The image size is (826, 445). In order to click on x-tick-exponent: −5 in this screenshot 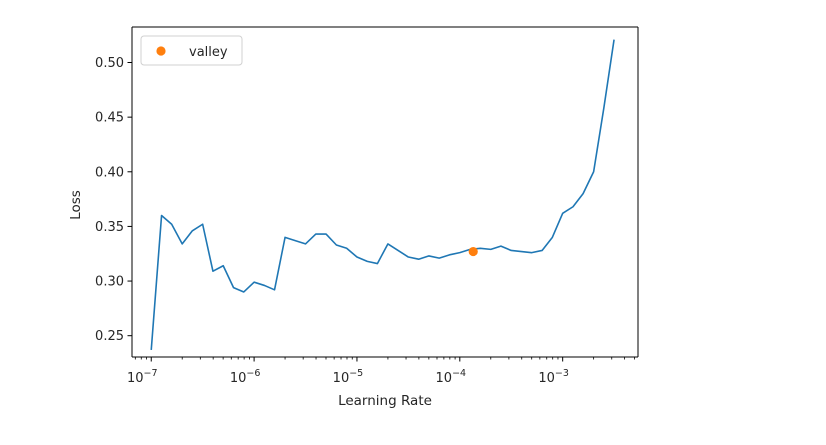, I will do `click(356, 373)`.